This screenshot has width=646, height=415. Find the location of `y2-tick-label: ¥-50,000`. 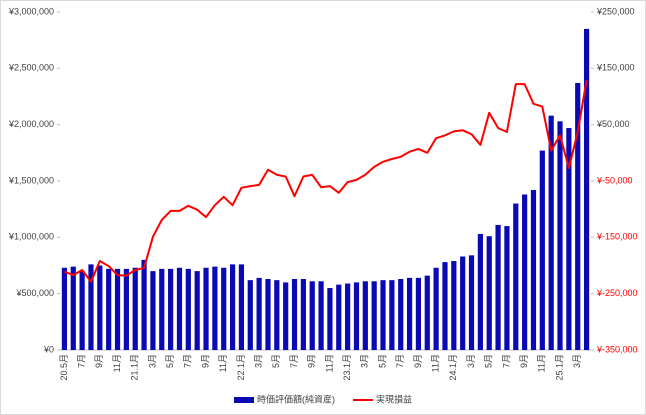

y2-tick-label: ¥-50,000 is located at coordinates (614, 180).